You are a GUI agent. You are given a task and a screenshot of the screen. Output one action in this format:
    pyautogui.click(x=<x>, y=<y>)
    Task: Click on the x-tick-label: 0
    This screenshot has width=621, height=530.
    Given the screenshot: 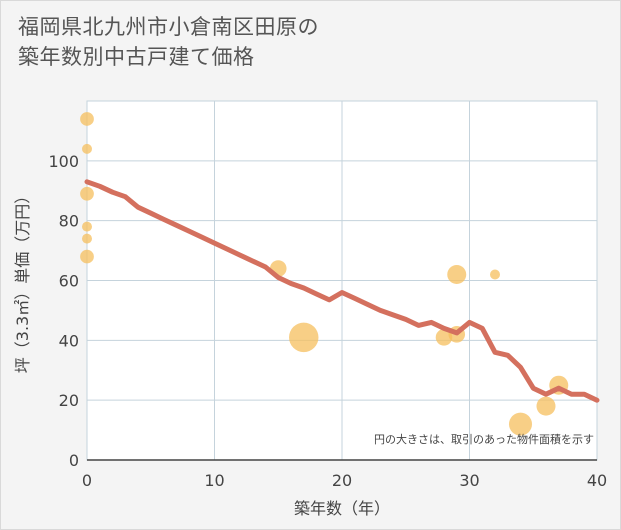 What is the action you would take?
    pyautogui.click(x=87, y=480)
    